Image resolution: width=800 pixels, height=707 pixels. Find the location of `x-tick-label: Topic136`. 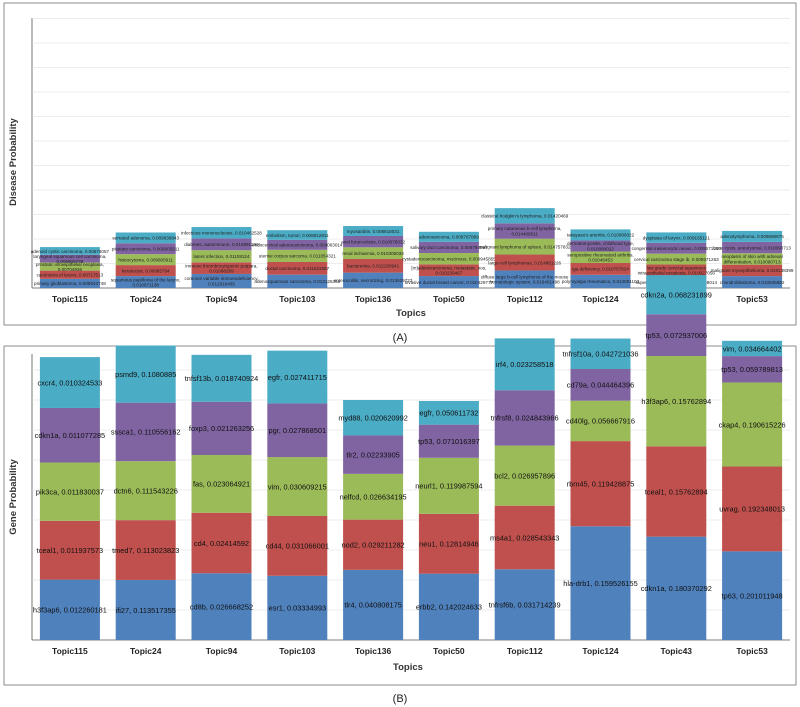

x-tick-label: Topic136 is located at coordinates (373, 299).